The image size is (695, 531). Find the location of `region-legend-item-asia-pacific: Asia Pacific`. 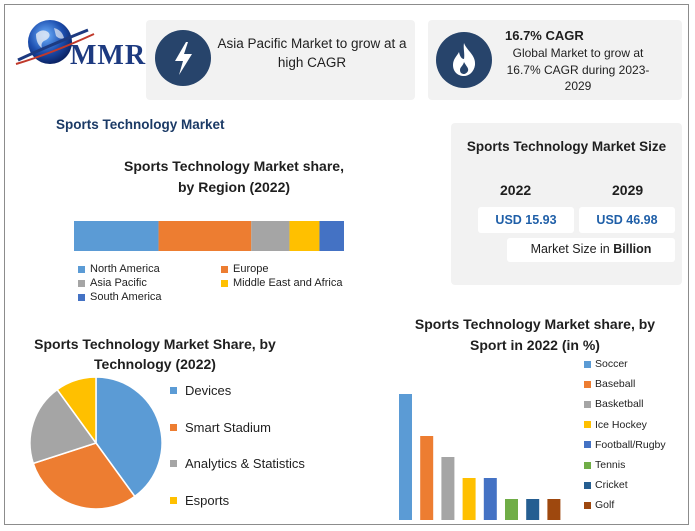

region-legend-item-asia-pacific: Asia Pacific is located at coordinates (112, 283).